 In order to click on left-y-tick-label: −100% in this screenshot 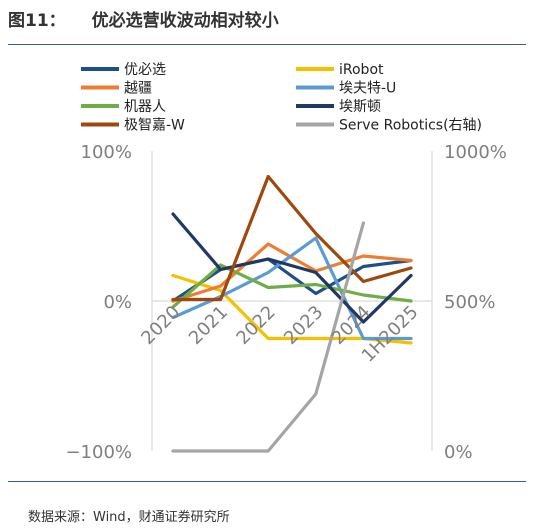, I will do `click(98, 452)`.